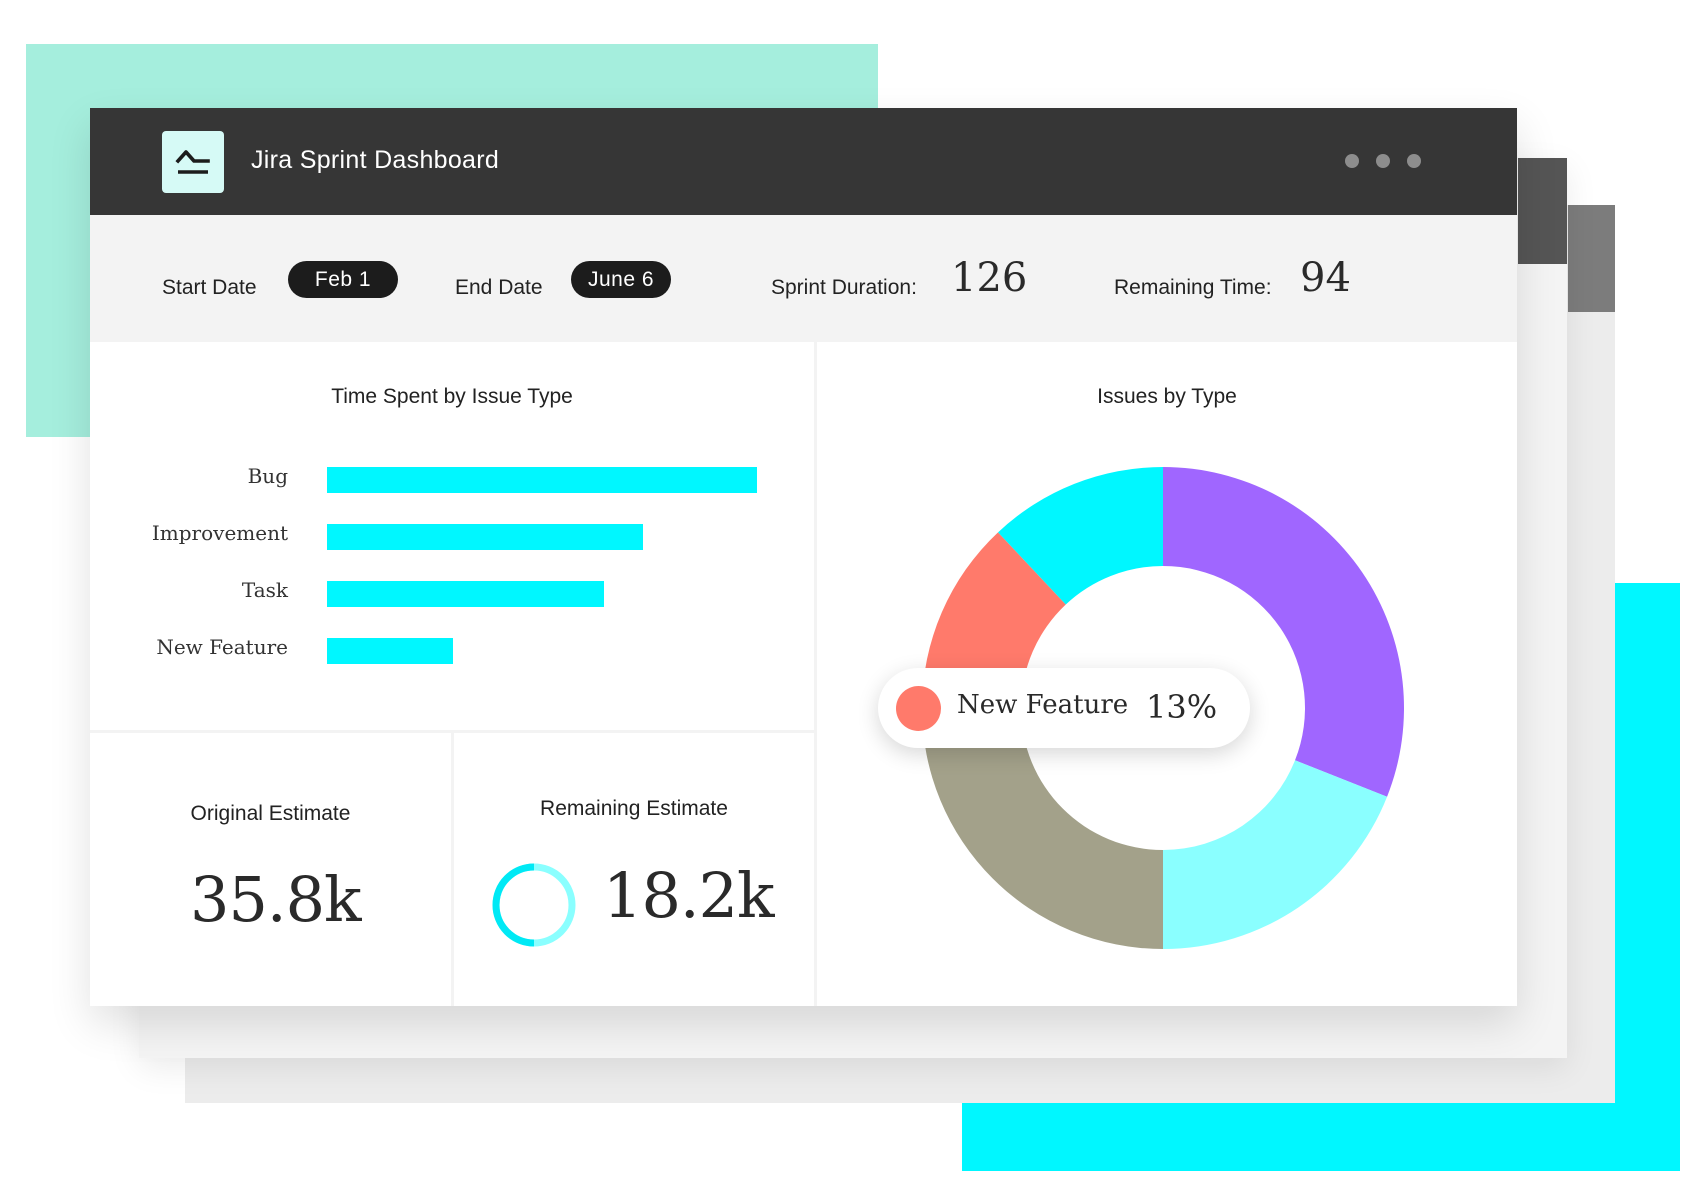  Describe the element at coordinates (276, 899) in the screenshot. I see `original-estimate-value: 35.8k` at that location.